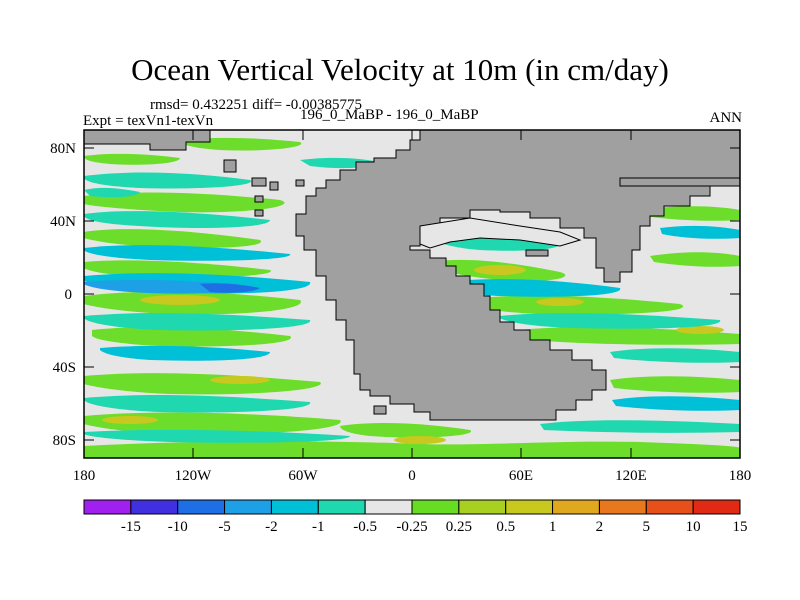 This screenshot has width=800, height=600. Describe the element at coordinates (64, 441) in the screenshot. I see `lat-tick-80s: 80S` at that location.